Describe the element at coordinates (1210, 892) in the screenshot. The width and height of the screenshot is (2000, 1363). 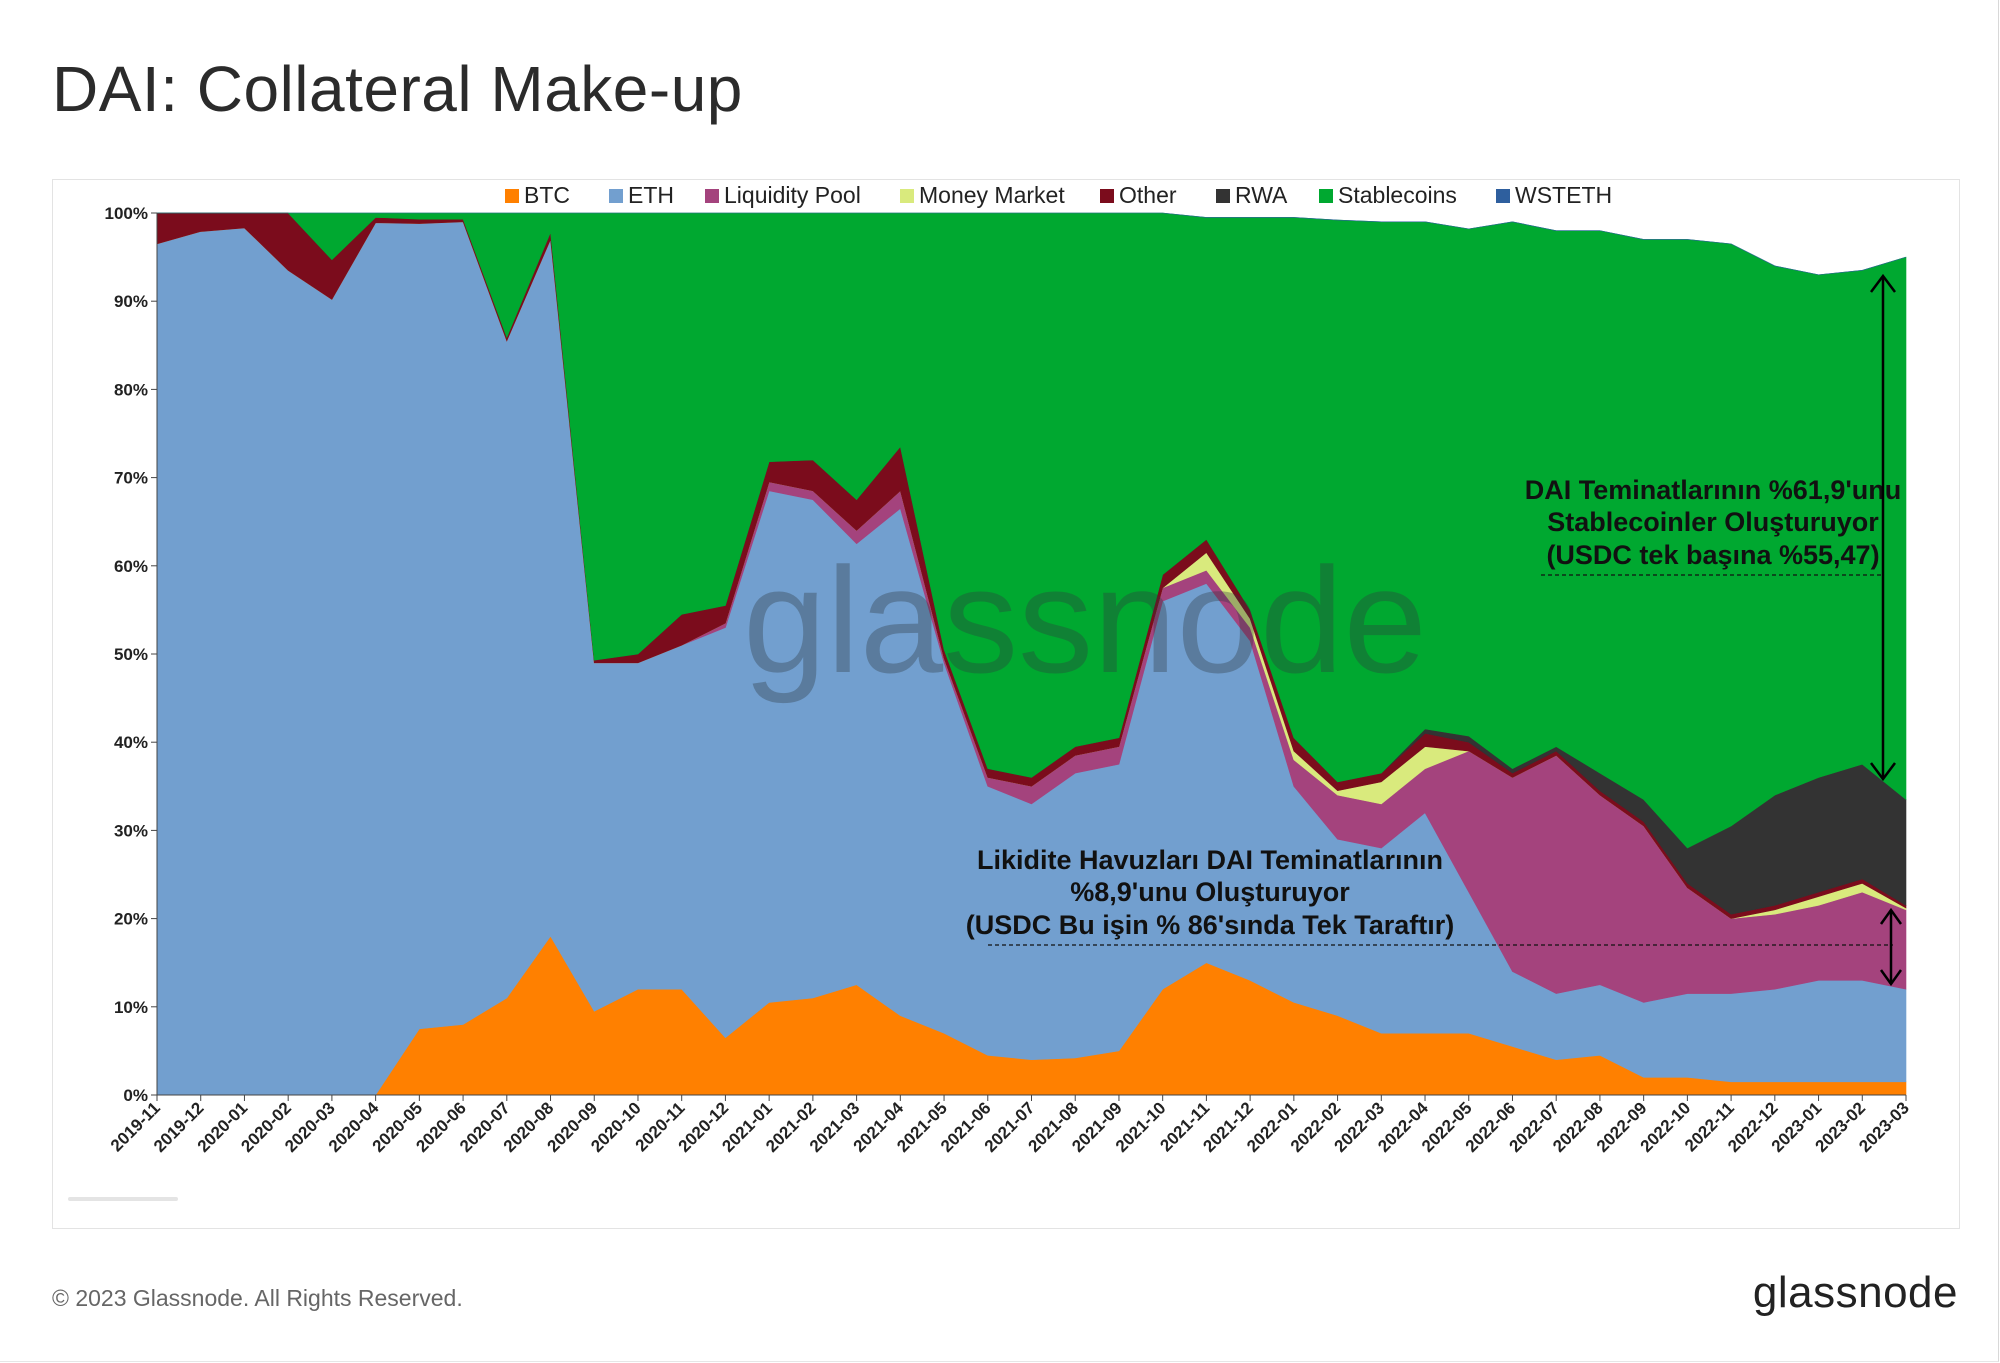
I see `annotation-liquidity-line: %8,9'unu Oluşturuyor` at that location.